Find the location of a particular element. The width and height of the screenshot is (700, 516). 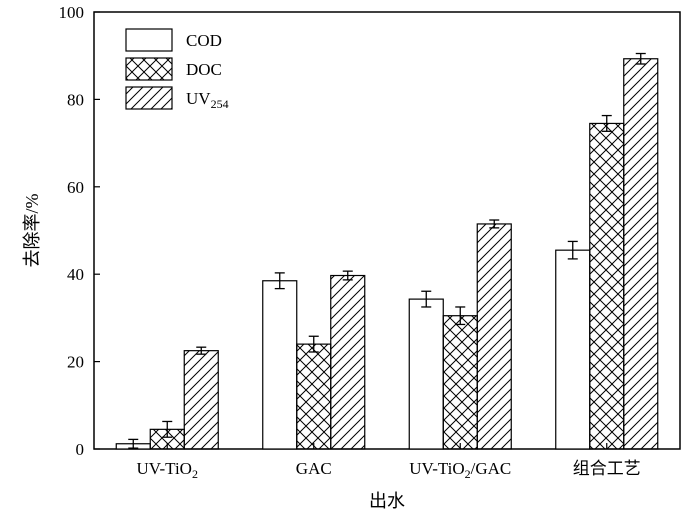

y-tick-label: 100 is located at coordinates (72, 12).